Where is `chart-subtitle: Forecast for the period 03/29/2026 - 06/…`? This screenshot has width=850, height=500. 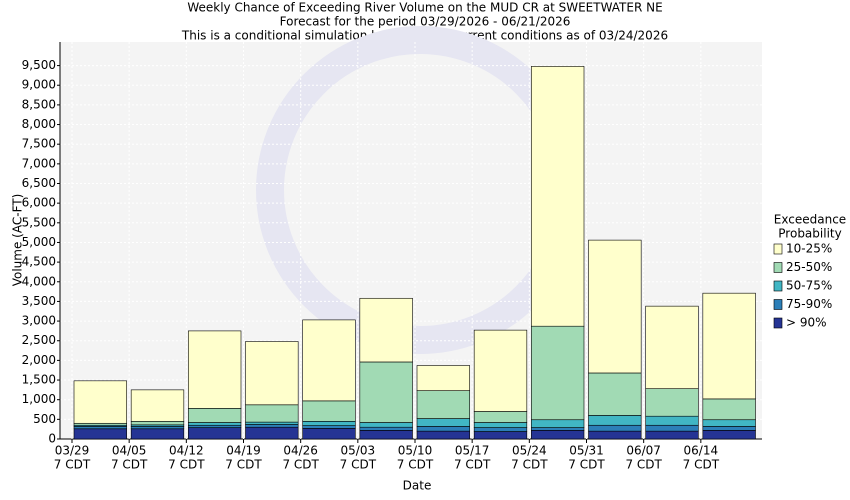
chart-subtitle: Forecast for the period 03/29/2026 - 06/… is located at coordinates (425, 22).